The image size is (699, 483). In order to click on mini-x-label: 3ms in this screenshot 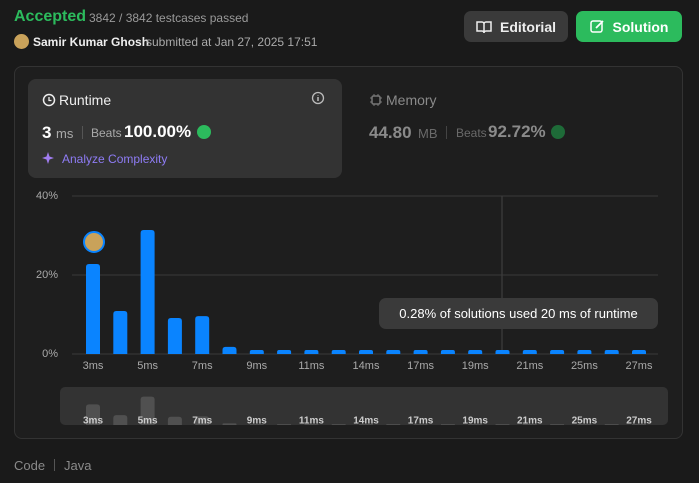, I will do `click(93, 421)`.